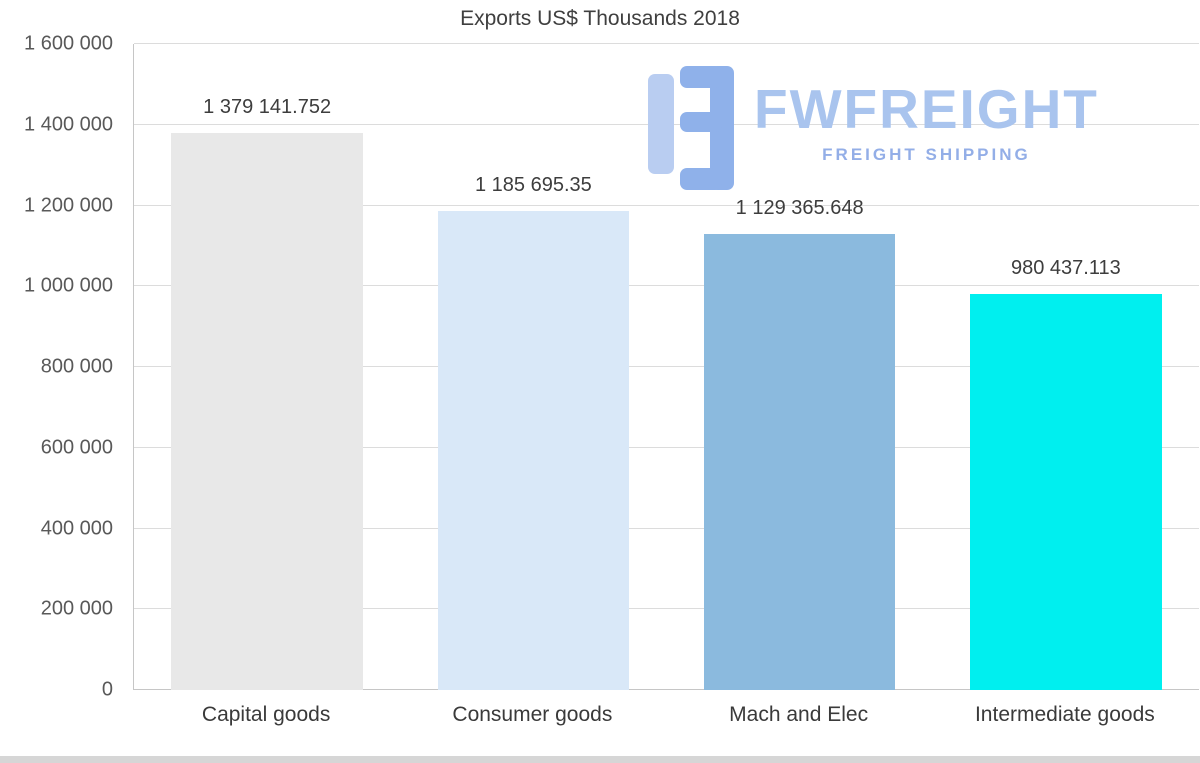 This screenshot has width=1200, height=763. Describe the element at coordinates (1064, 714) in the screenshot. I see `x-category-label: Intermediate goods` at that location.